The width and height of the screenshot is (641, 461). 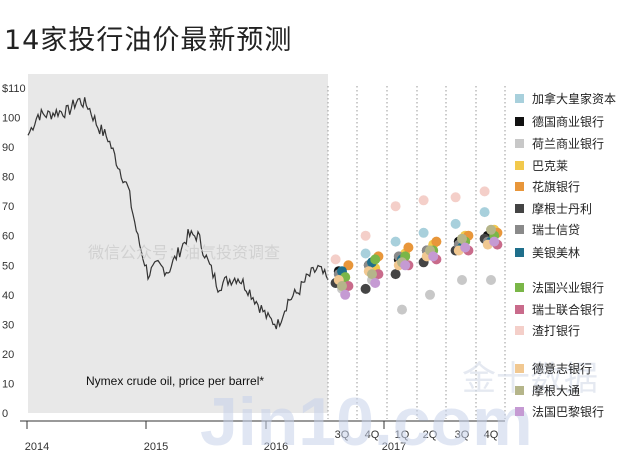 What do you see at coordinates (556, 230) in the screenshot?
I see `legend-label: 瑞士信贷` at bounding box center [556, 230].